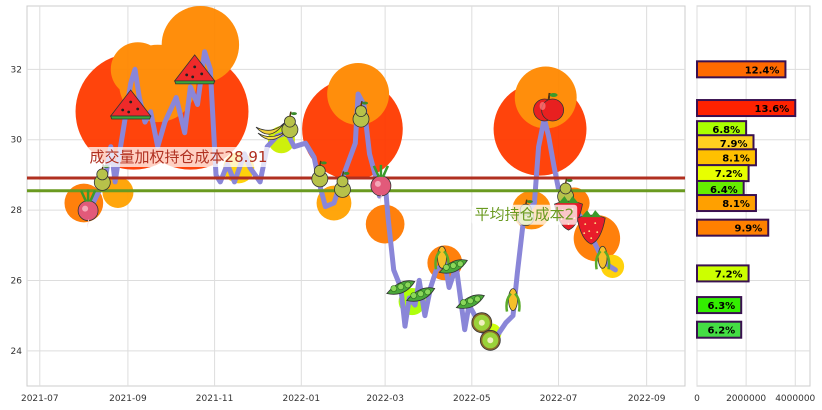 The height and width of the screenshot is (410, 822). Describe the element at coordinates (734, 144) in the screenshot. I see `distribution-bar-label: 7.9%` at that location.